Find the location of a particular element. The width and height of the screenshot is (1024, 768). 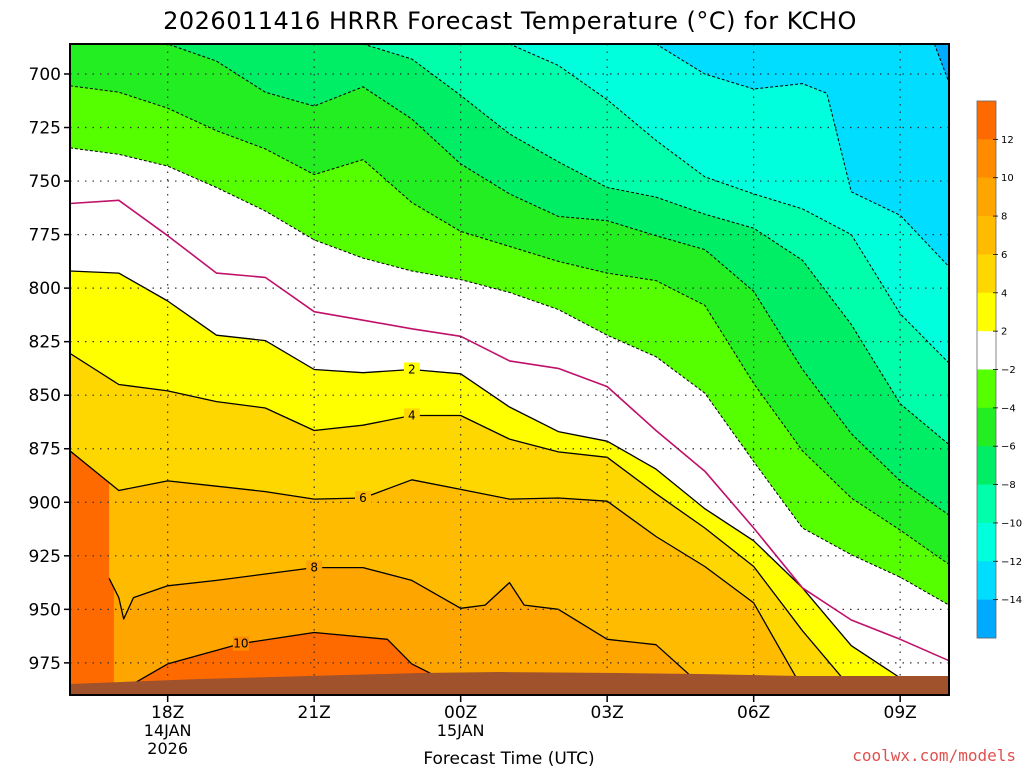

x-axis-title: Forecast Time (UTC) is located at coordinates (508, 758).